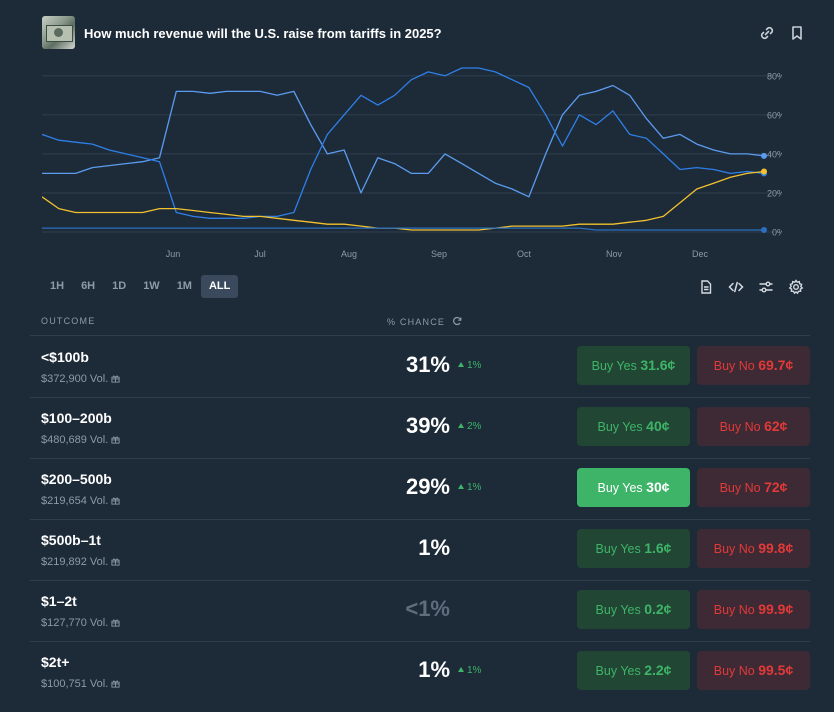  I want to click on outcome-volume: $219,892 Vol., so click(80, 562).